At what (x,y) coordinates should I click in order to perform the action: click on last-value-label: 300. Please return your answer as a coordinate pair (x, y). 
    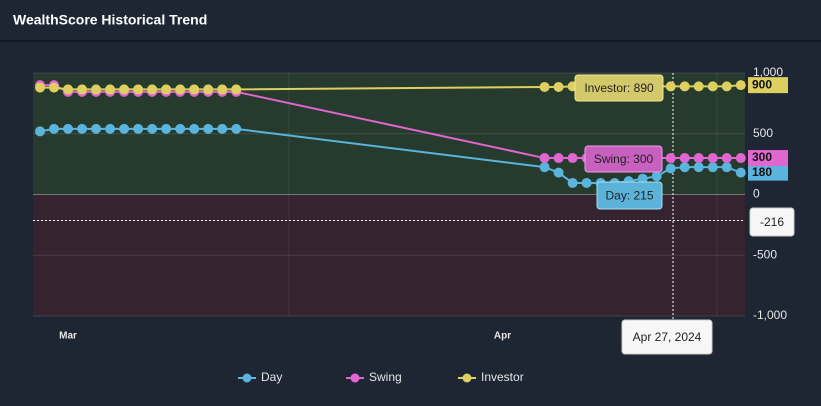
    Looking at the image, I should click on (762, 157).